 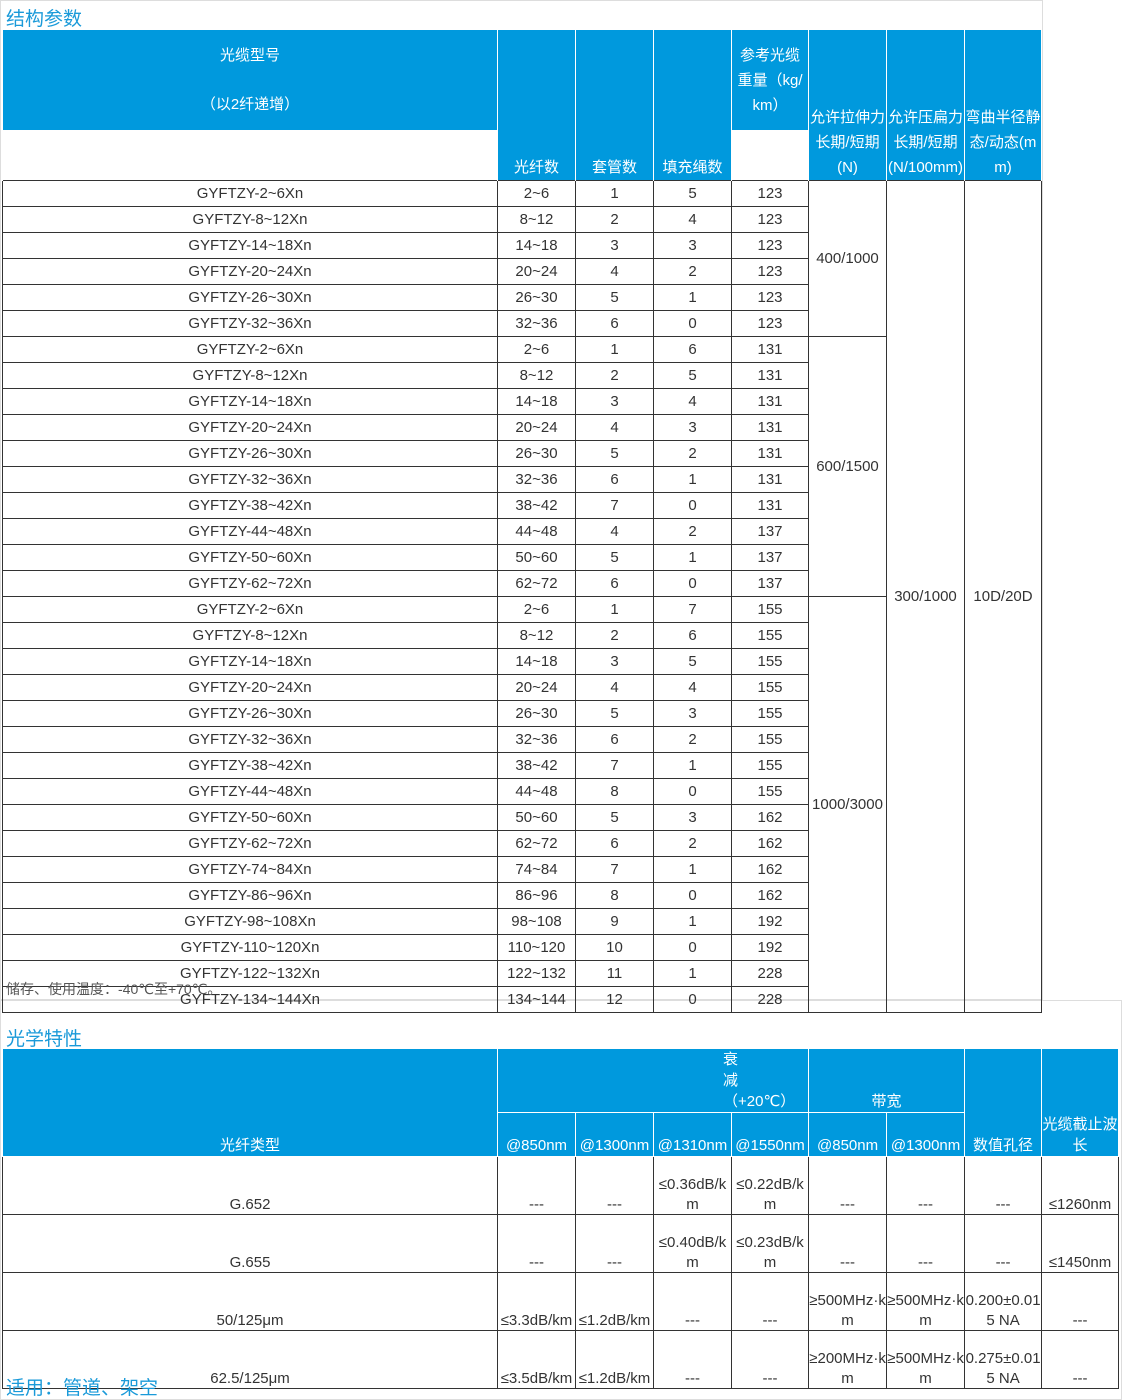 I want to click on cell-value: ≤0.36dB/km, so click(x=692, y=1185).